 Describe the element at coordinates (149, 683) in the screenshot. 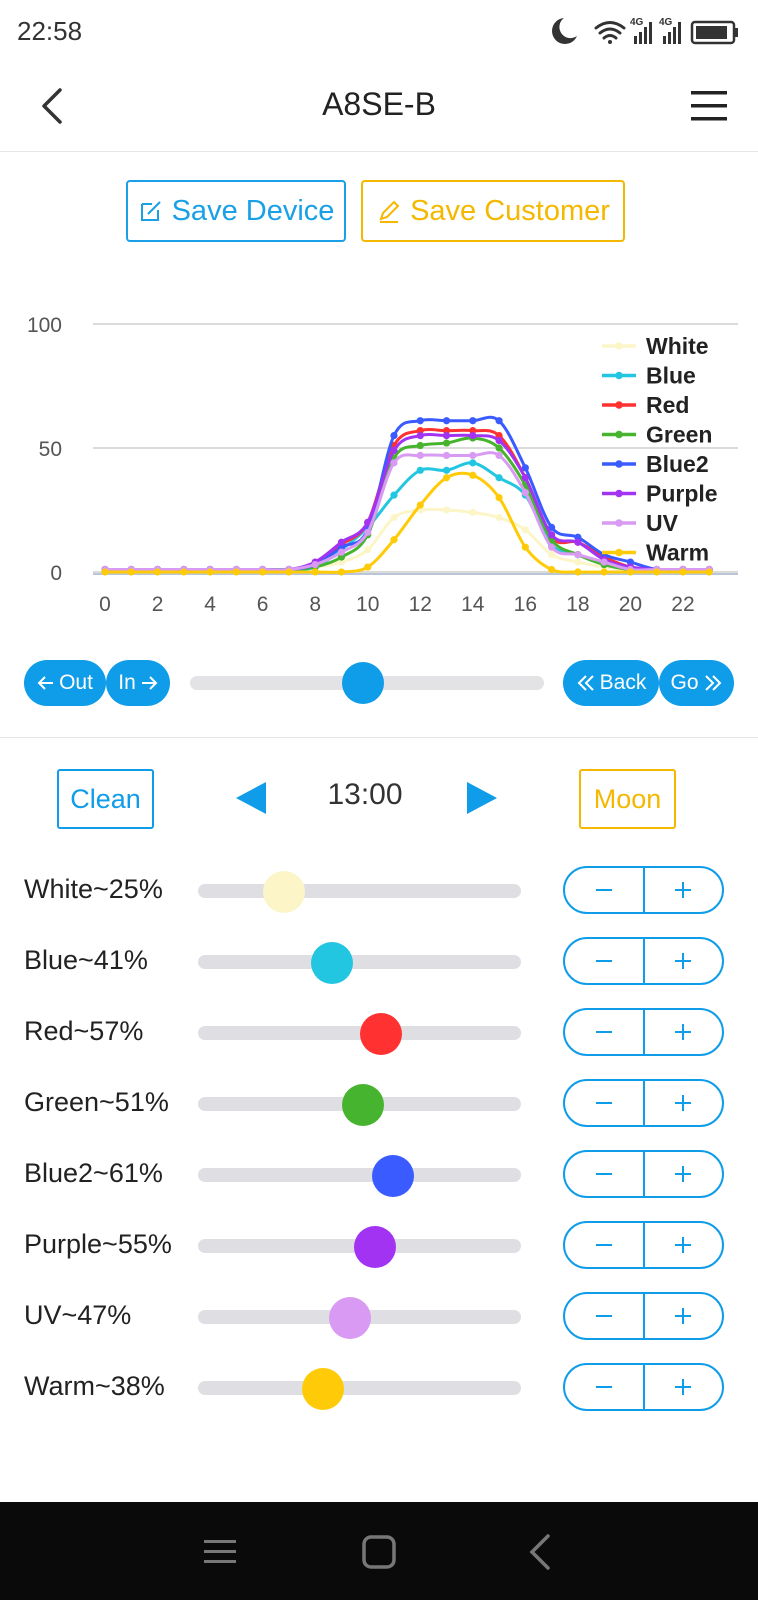

I see `arrow-right-icon` at that location.